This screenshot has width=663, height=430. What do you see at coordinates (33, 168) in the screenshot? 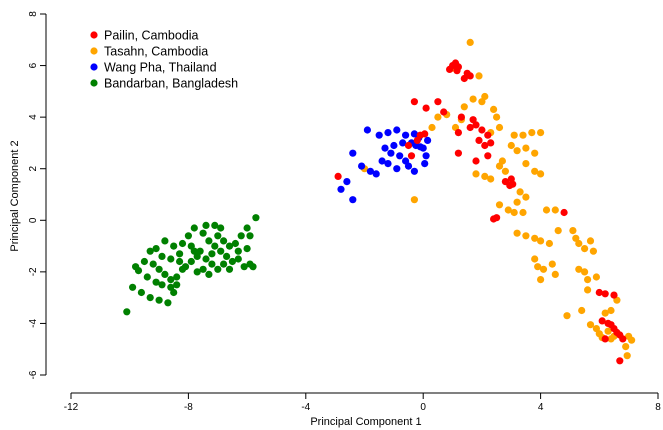
I see `y-tick-label: 2` at bounding box center [33, 168].